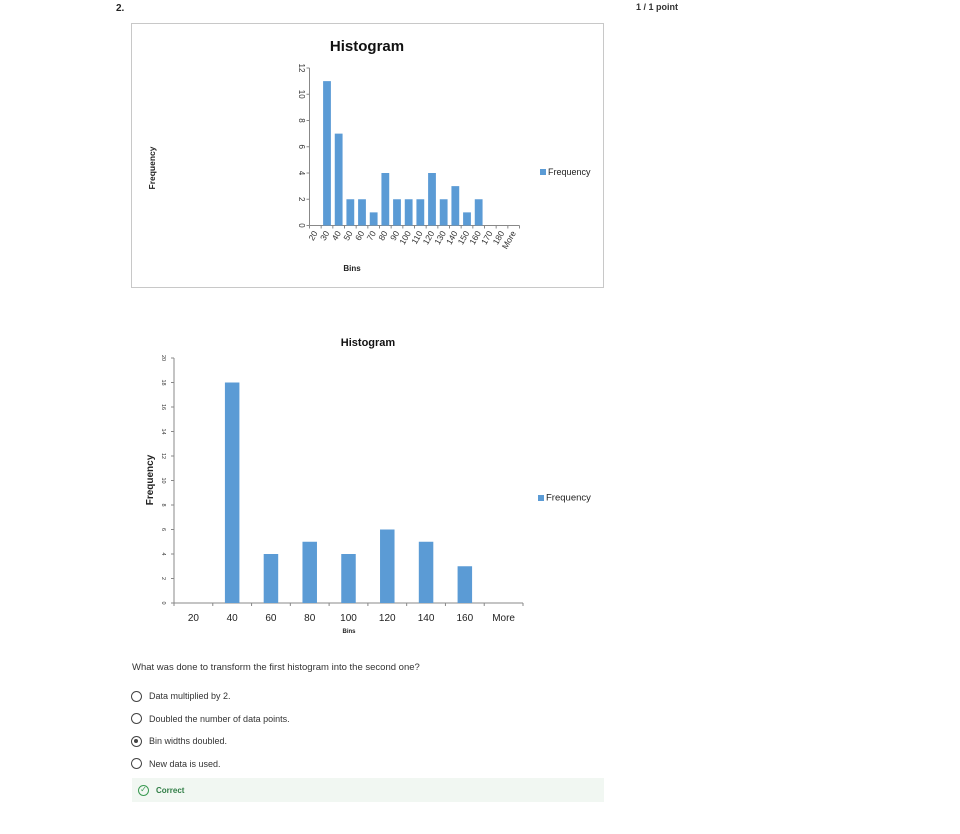 The height and width of the screenshot is (834, 960). What do you see at coordinates (163, 431) in the screenshot?
I see `y-tick-label: 14` at bounding box center [163, 431].